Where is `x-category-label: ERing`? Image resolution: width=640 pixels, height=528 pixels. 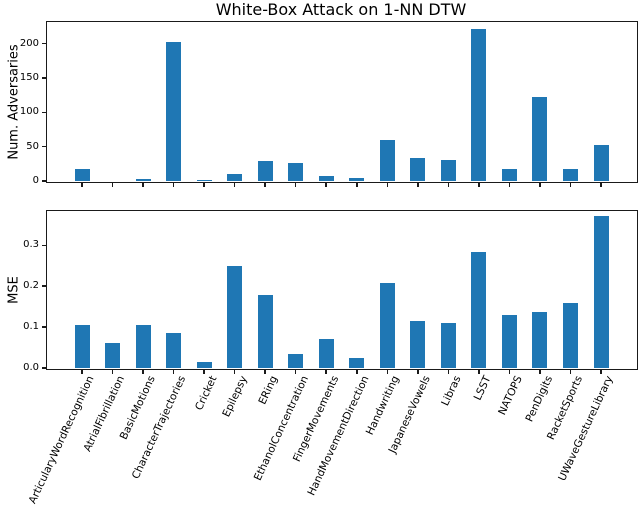
x-category-label: ERing is located at coordinates (268, 390).